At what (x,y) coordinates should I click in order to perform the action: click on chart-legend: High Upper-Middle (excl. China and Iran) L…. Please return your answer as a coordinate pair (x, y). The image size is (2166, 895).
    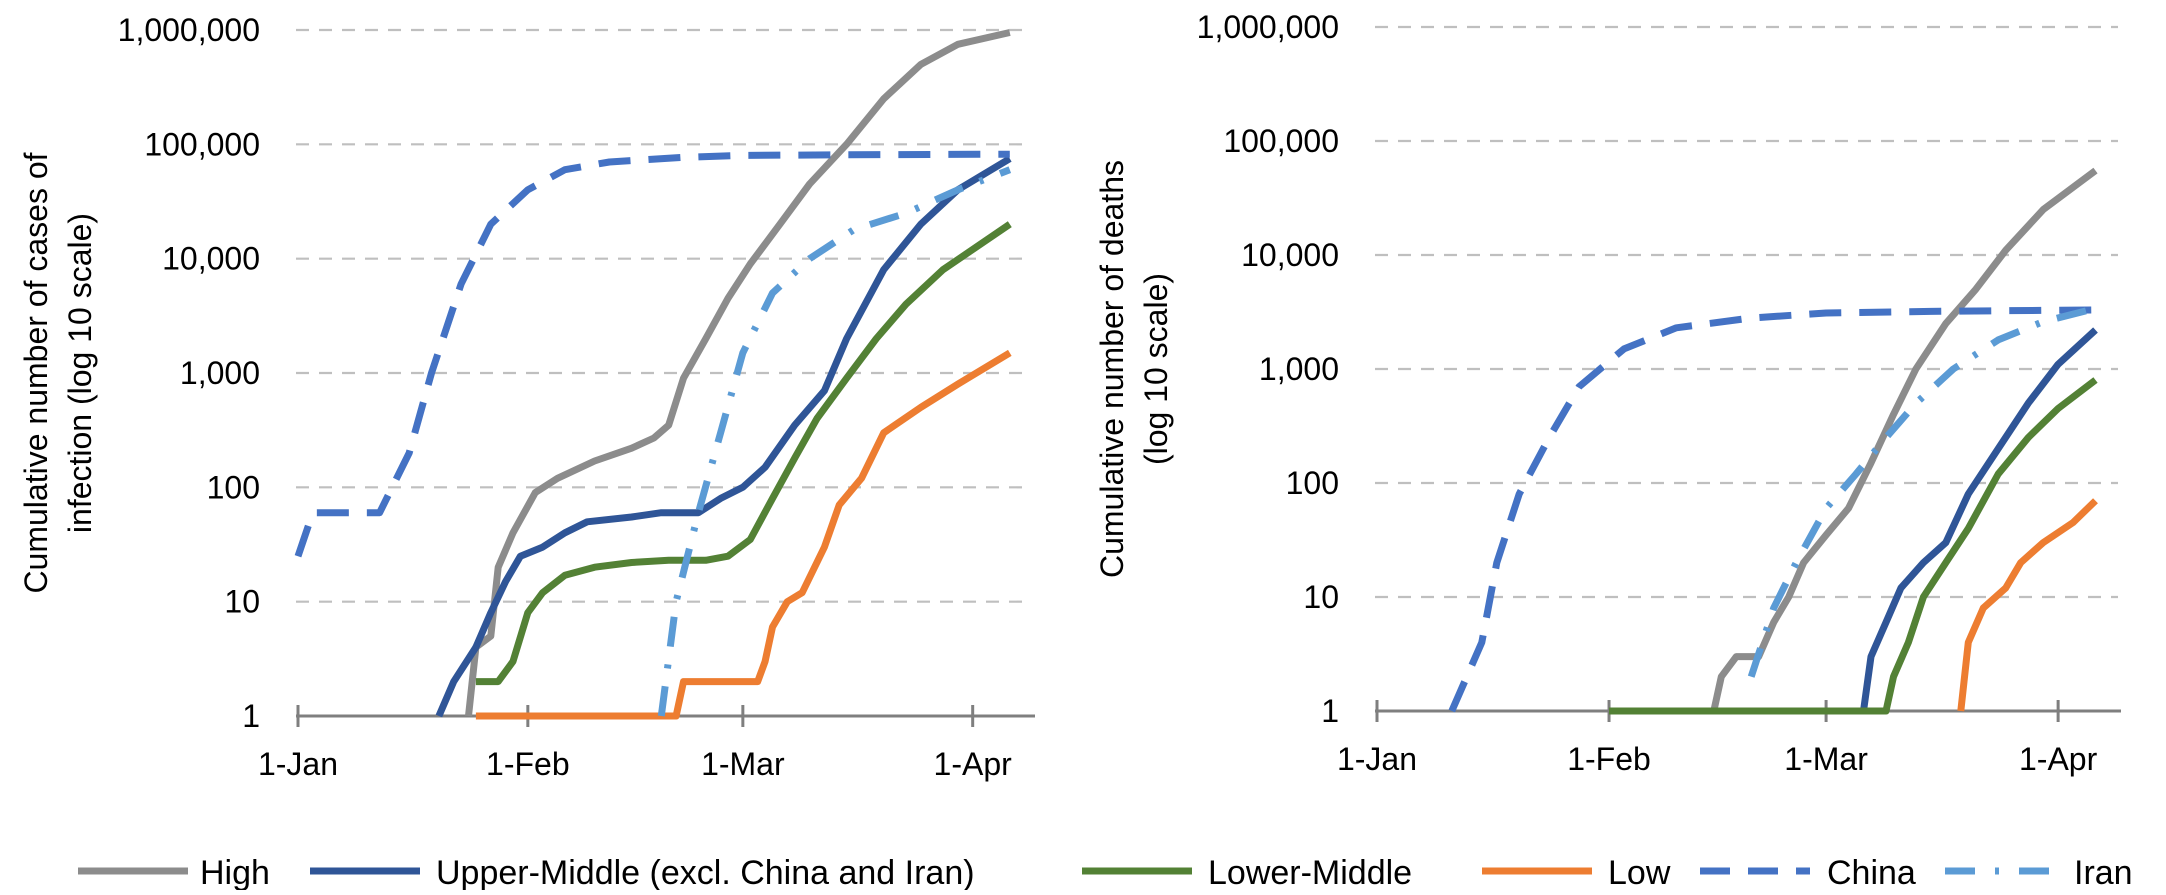
    Looking at the image, I should click on (1105, 873).